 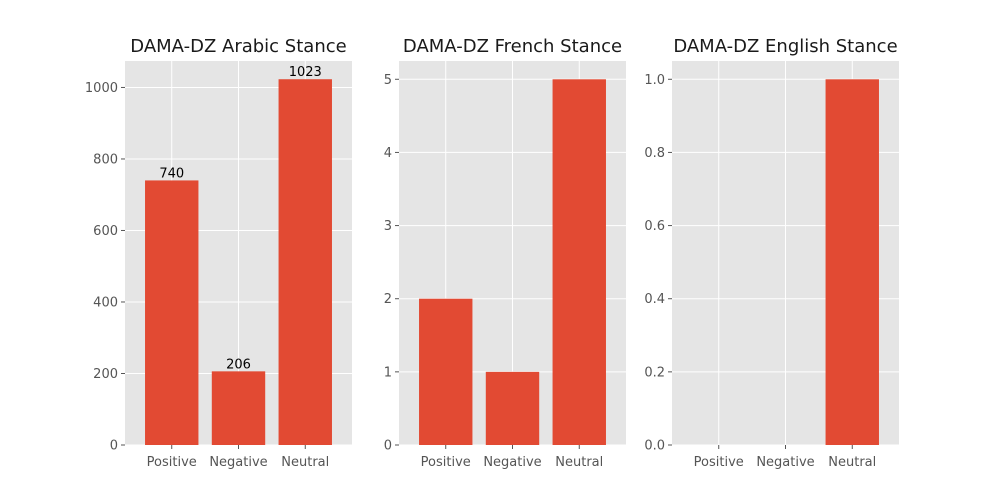 What do you see at coordinates (238, 46) in the screenshot?
I see `chart-title: DAMA-DZ Arabic Stance` at bounding box center [238, 46].